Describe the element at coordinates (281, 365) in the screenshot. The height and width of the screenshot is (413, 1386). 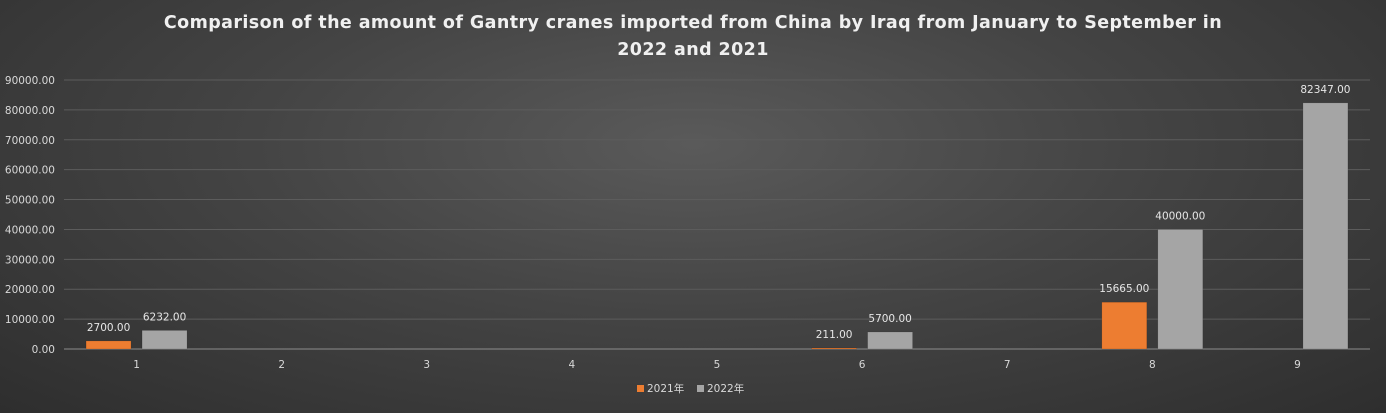
I see `x-tick-label: 2` at that location.